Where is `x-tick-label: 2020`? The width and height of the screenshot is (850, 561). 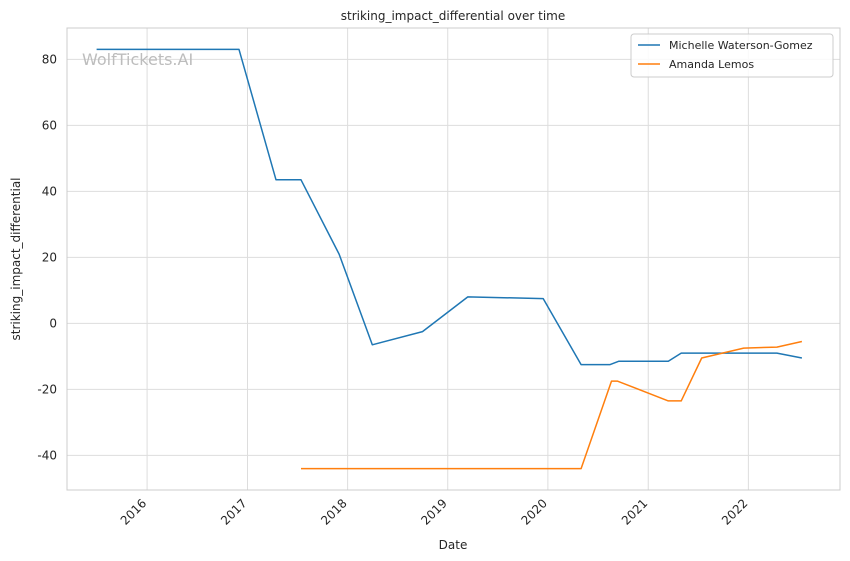
x-tick-label: 2020 is located at coordinates (533, 511).